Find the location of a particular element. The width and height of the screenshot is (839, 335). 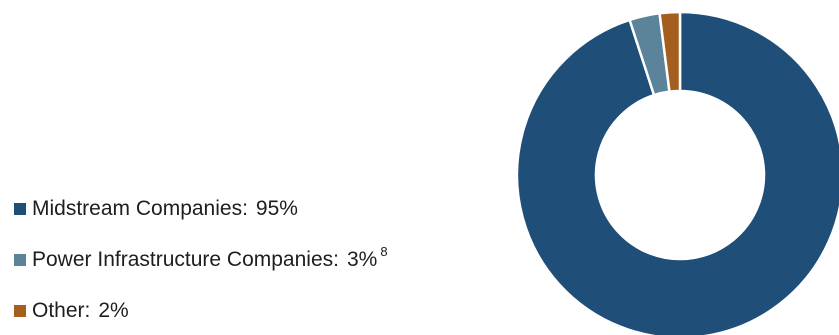

legend-label: Other: is located at coordinates (61, 310).